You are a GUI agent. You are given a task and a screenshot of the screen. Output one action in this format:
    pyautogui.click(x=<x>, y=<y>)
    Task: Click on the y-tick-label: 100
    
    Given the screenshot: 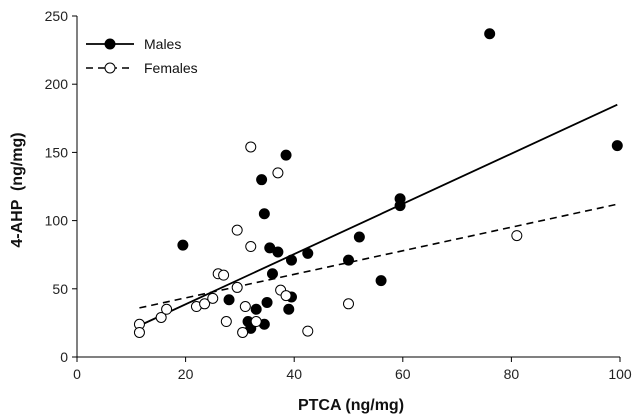 What is the action you would take?
    pyautogui.click(x=57, y=221)
    